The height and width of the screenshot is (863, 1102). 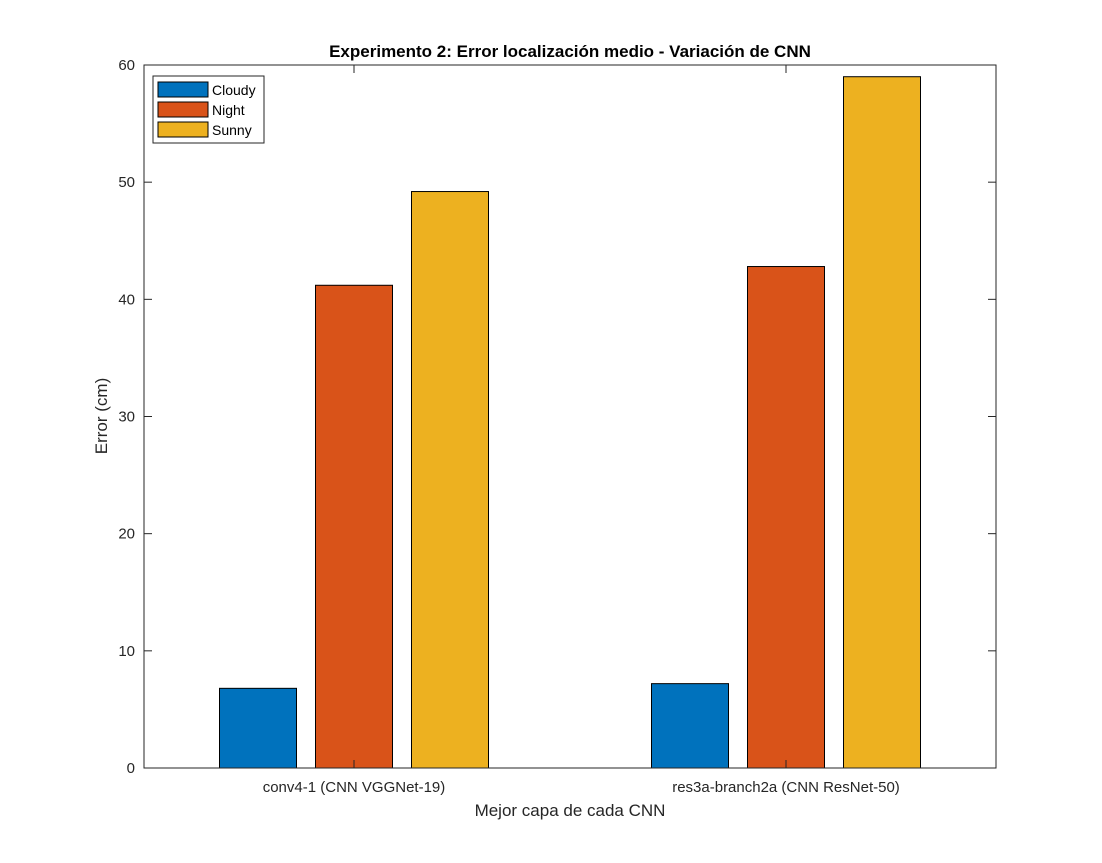 I want to click on legend-label-cloudy: Cloudy, so click(x=234, y=90).